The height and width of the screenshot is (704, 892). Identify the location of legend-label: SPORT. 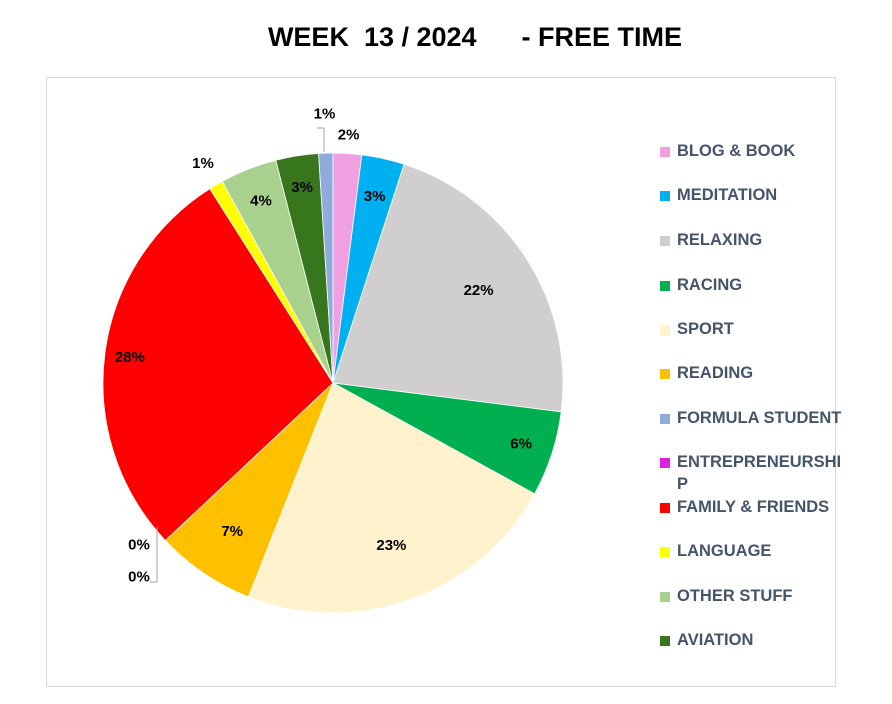
(705, 329).